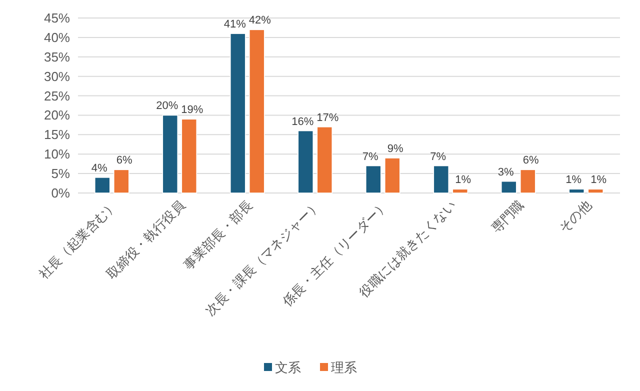 Image resolution: width=640 pixels, height=391 pixels. What do you see at coordinates (57, 56) in the screenshot?
I see `y-tick-label: 35%` at bounding box center [57, 56].